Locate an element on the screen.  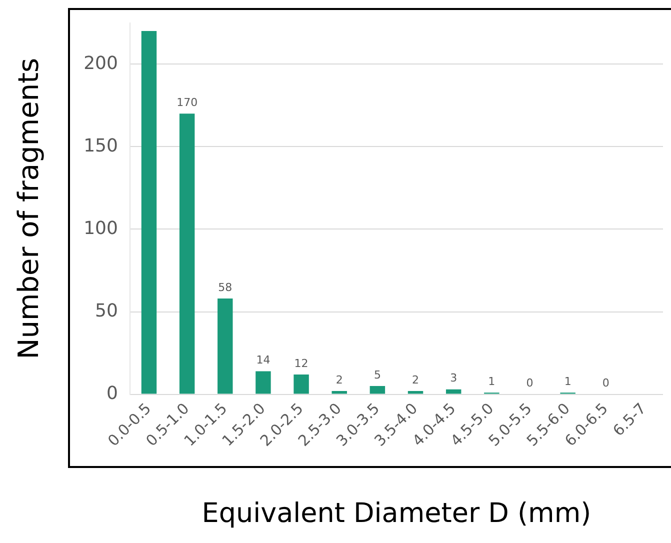
y-tick-label: 50 is located at coordinates (106, 311).